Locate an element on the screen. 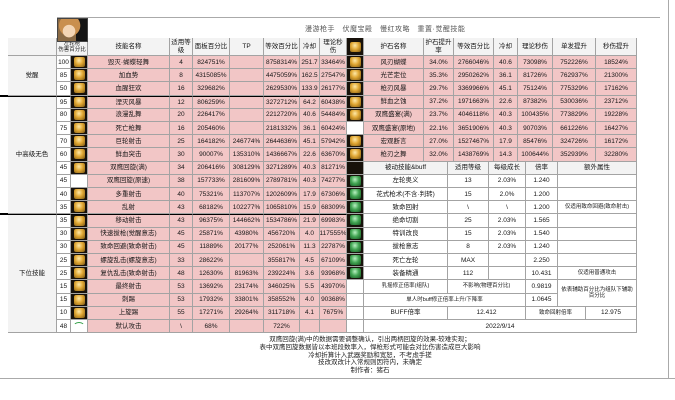 This screenshot has width=675, height=400. skill-group-label: 下位技能 is located at coordinates (32, 274).